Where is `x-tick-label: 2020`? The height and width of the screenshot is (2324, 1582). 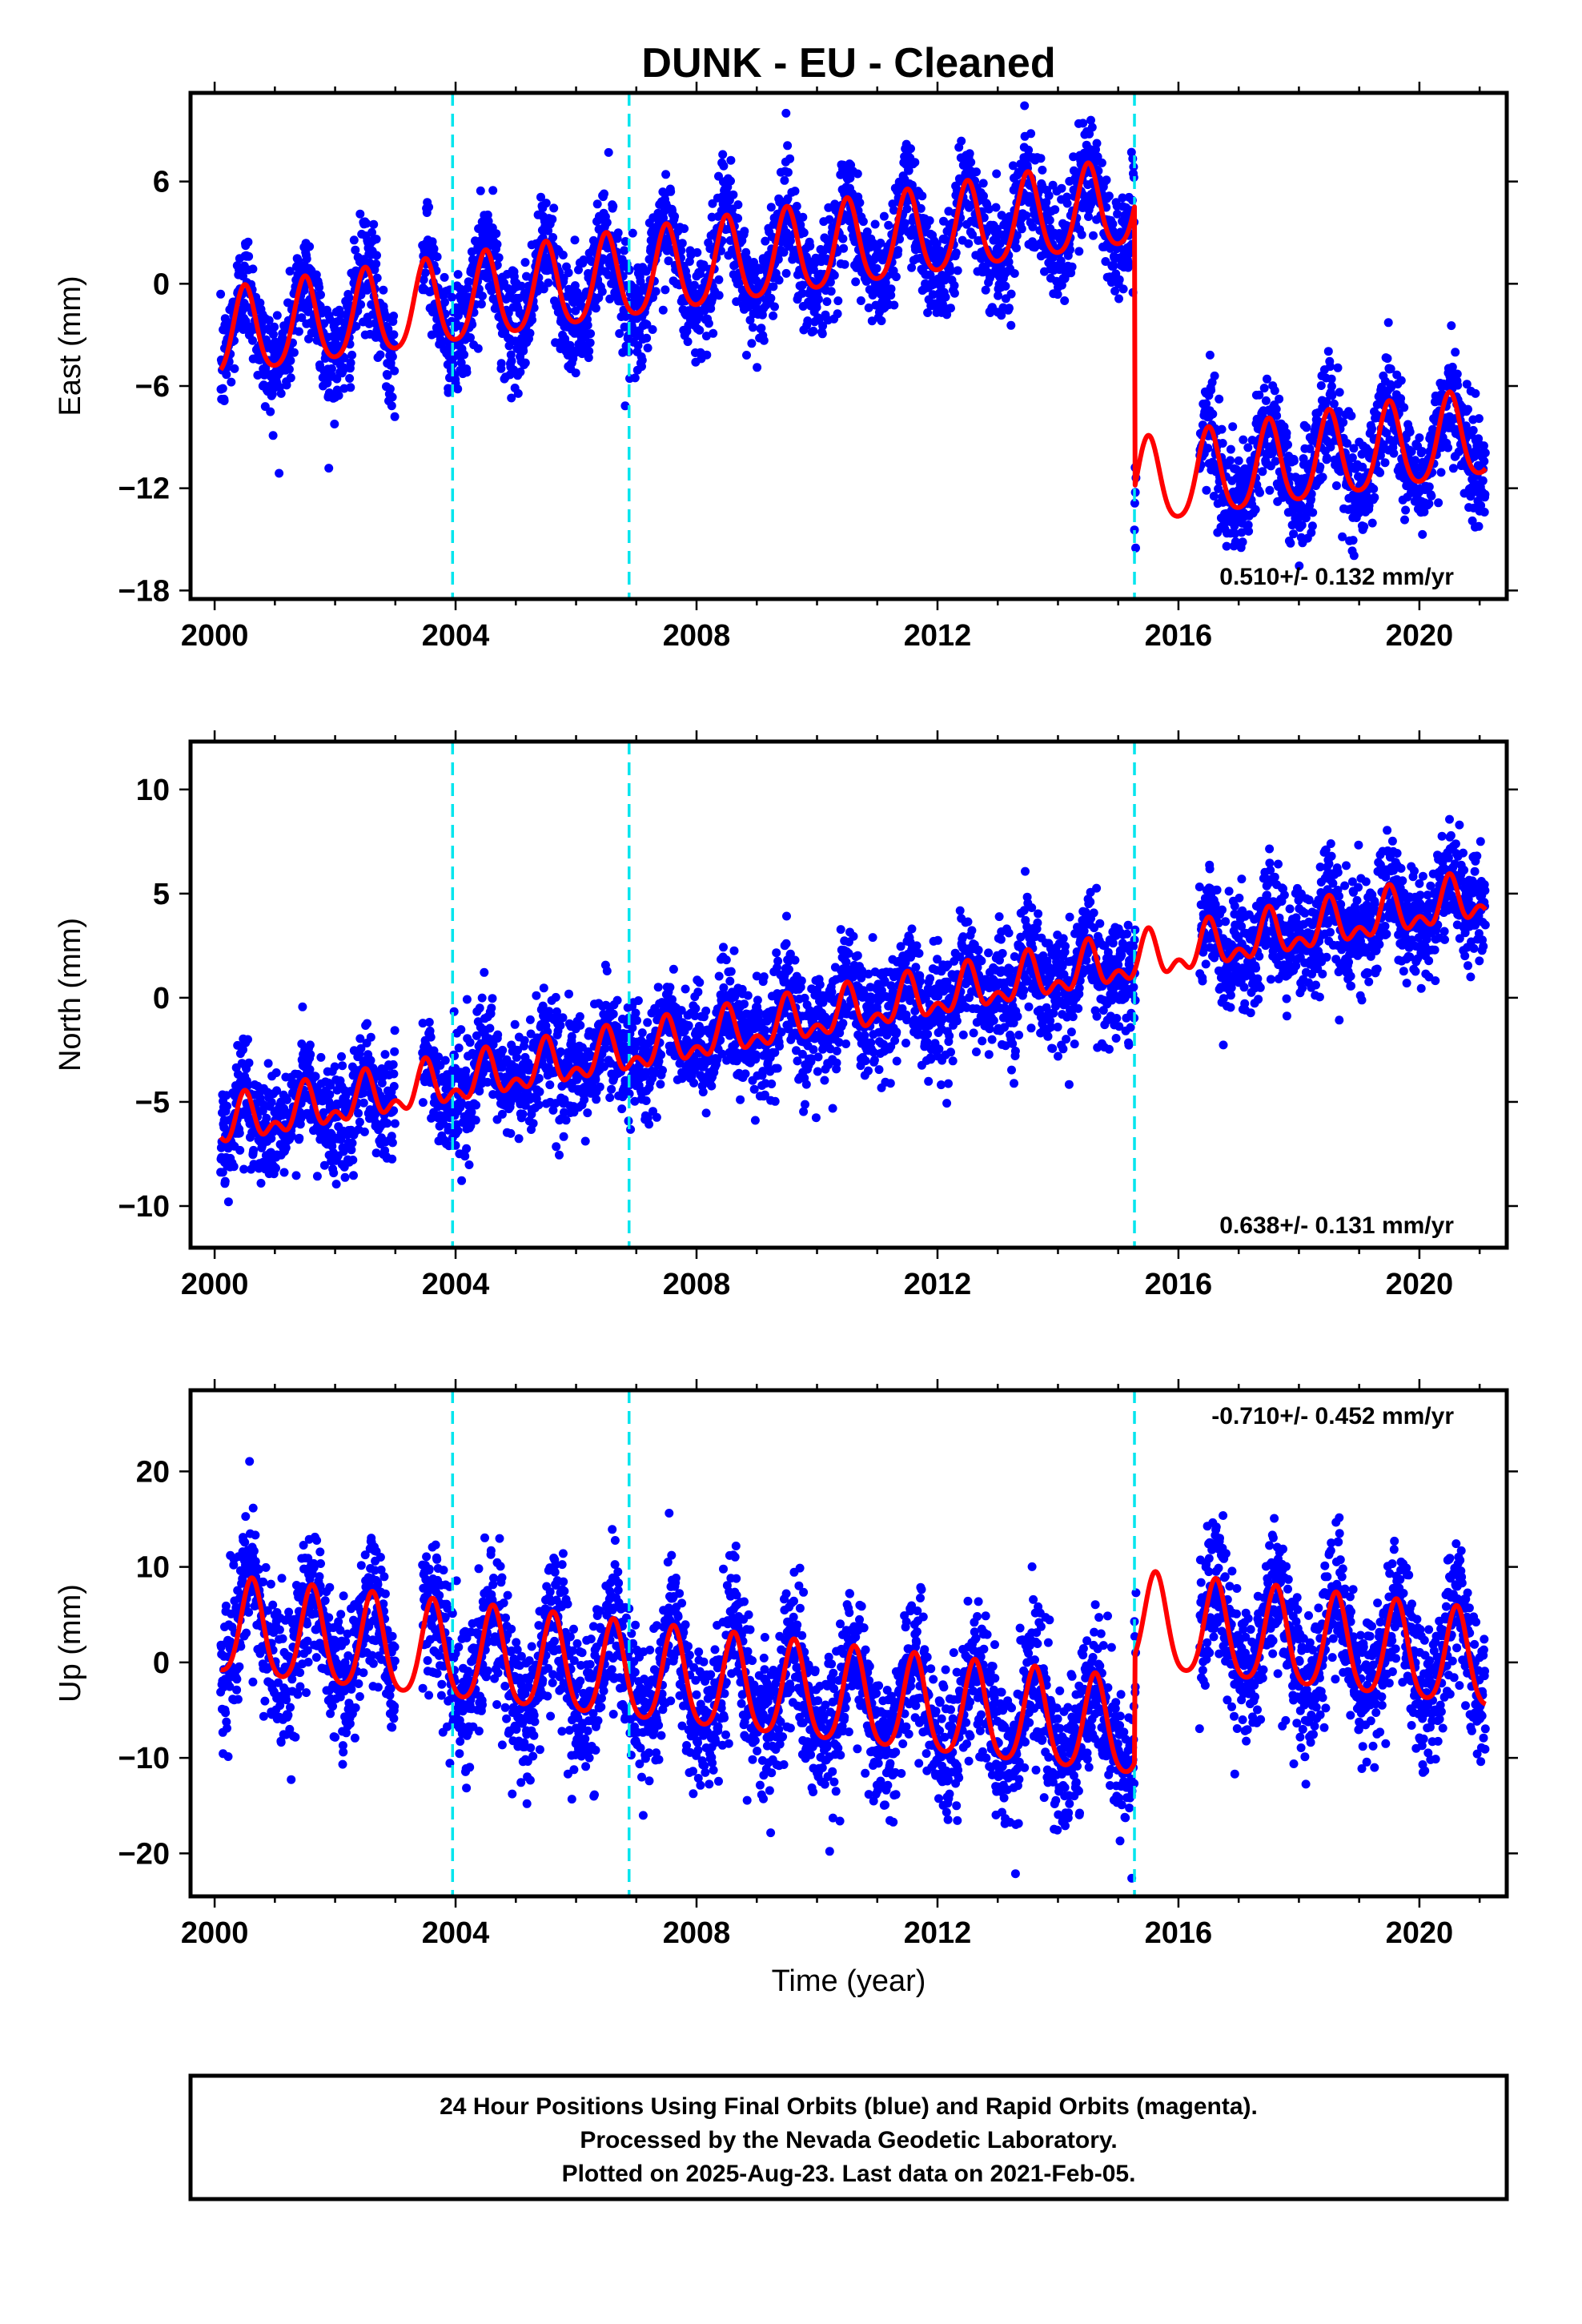
x-tick-label: 2020 is located at coordinates (1420, 636).